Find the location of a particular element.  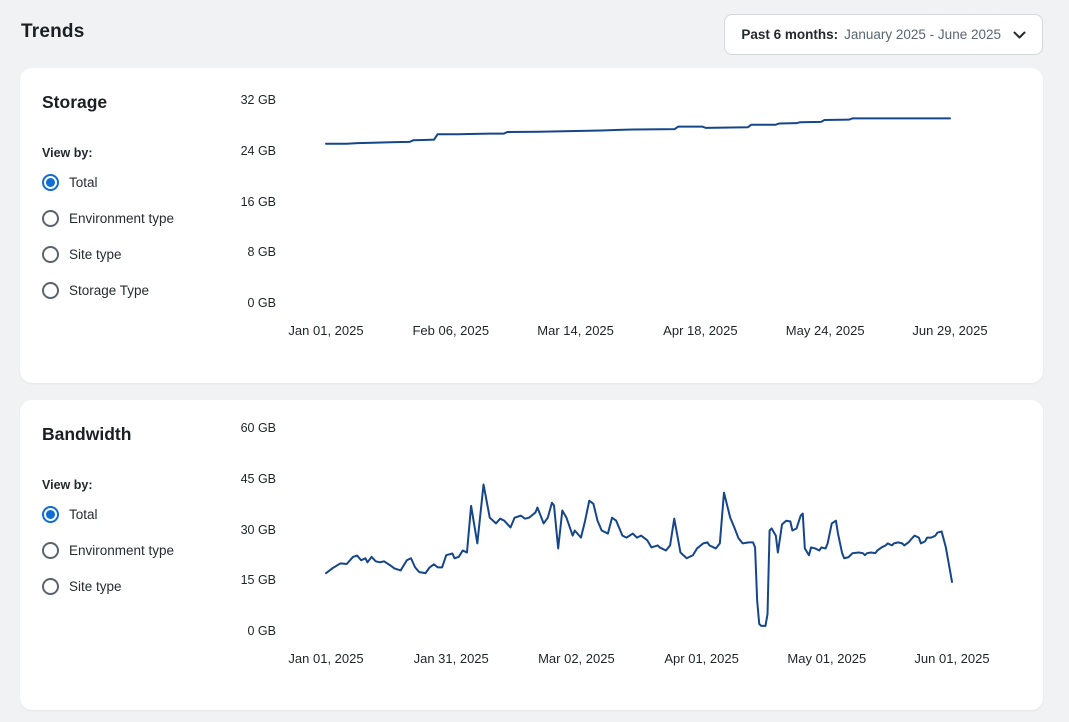

total-bandwidth-gb--line is located at coordinates (639, 555).